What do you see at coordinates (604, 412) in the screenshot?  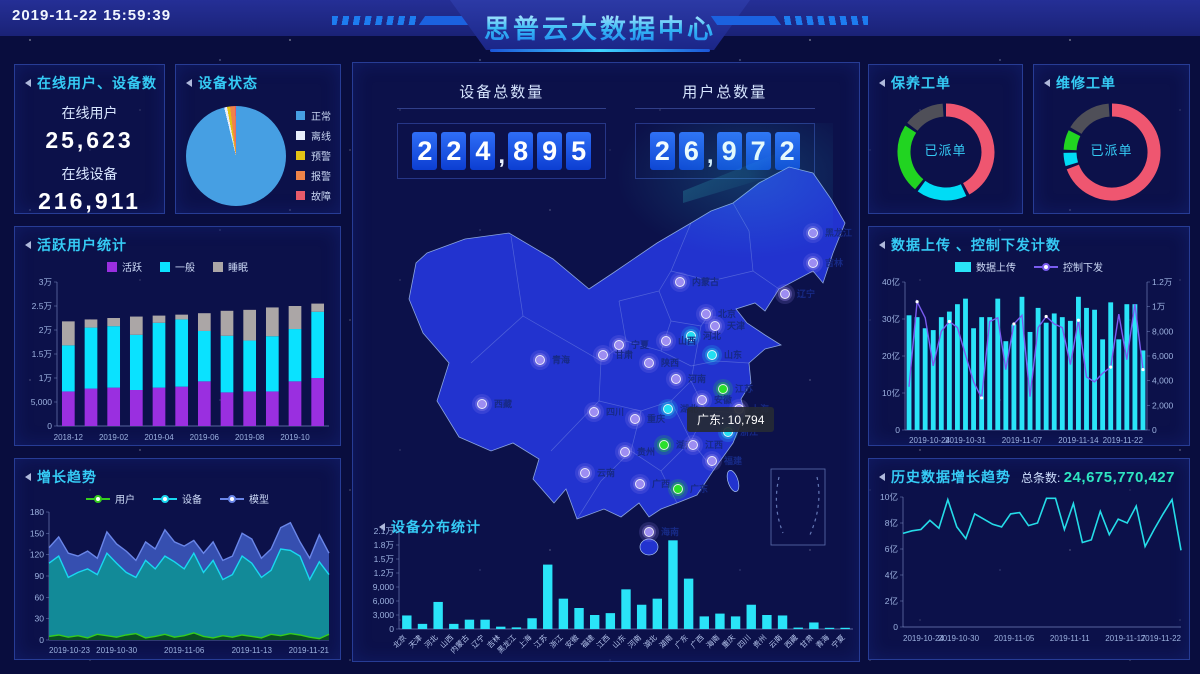 I see `map-marker-四川: 四川` at bounding box center [604, 412].